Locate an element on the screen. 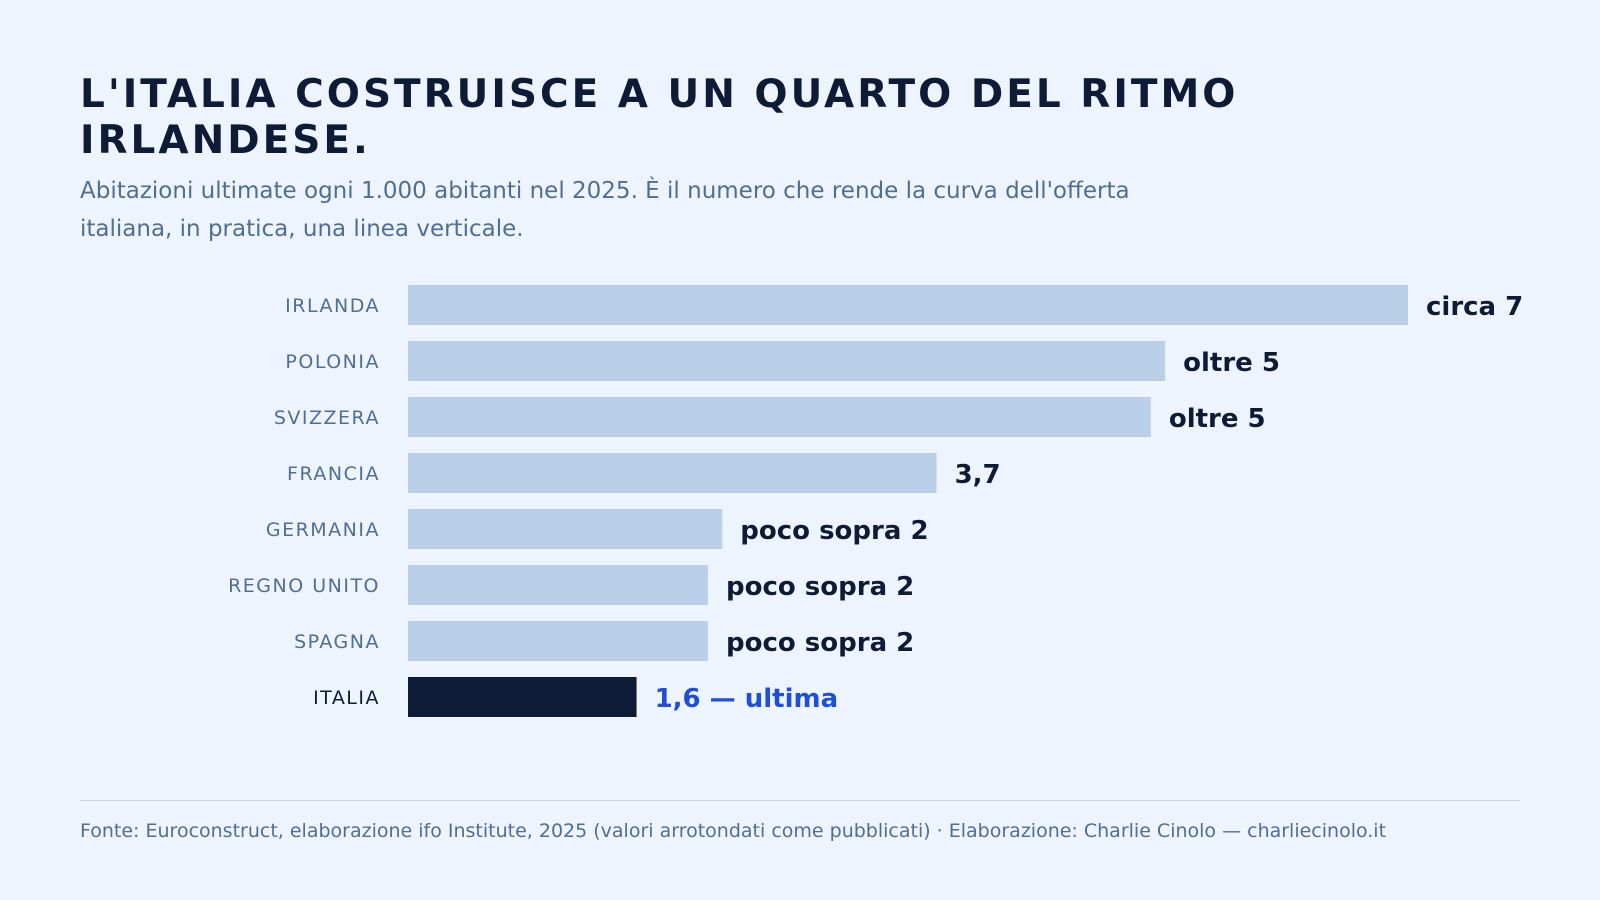 This screenshot has width=1600, height=900. category-label-spagna: SPAGNA is located at coordinates (337, 642).